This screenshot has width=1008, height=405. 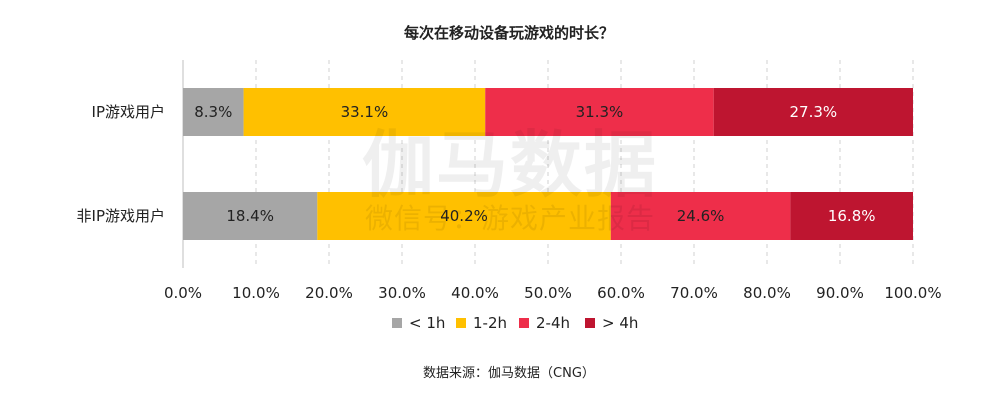 What do you see at coordinates (620, 323) in the screenshot?
I see `legend-label: > 4h` at bounding box center [620, 323].